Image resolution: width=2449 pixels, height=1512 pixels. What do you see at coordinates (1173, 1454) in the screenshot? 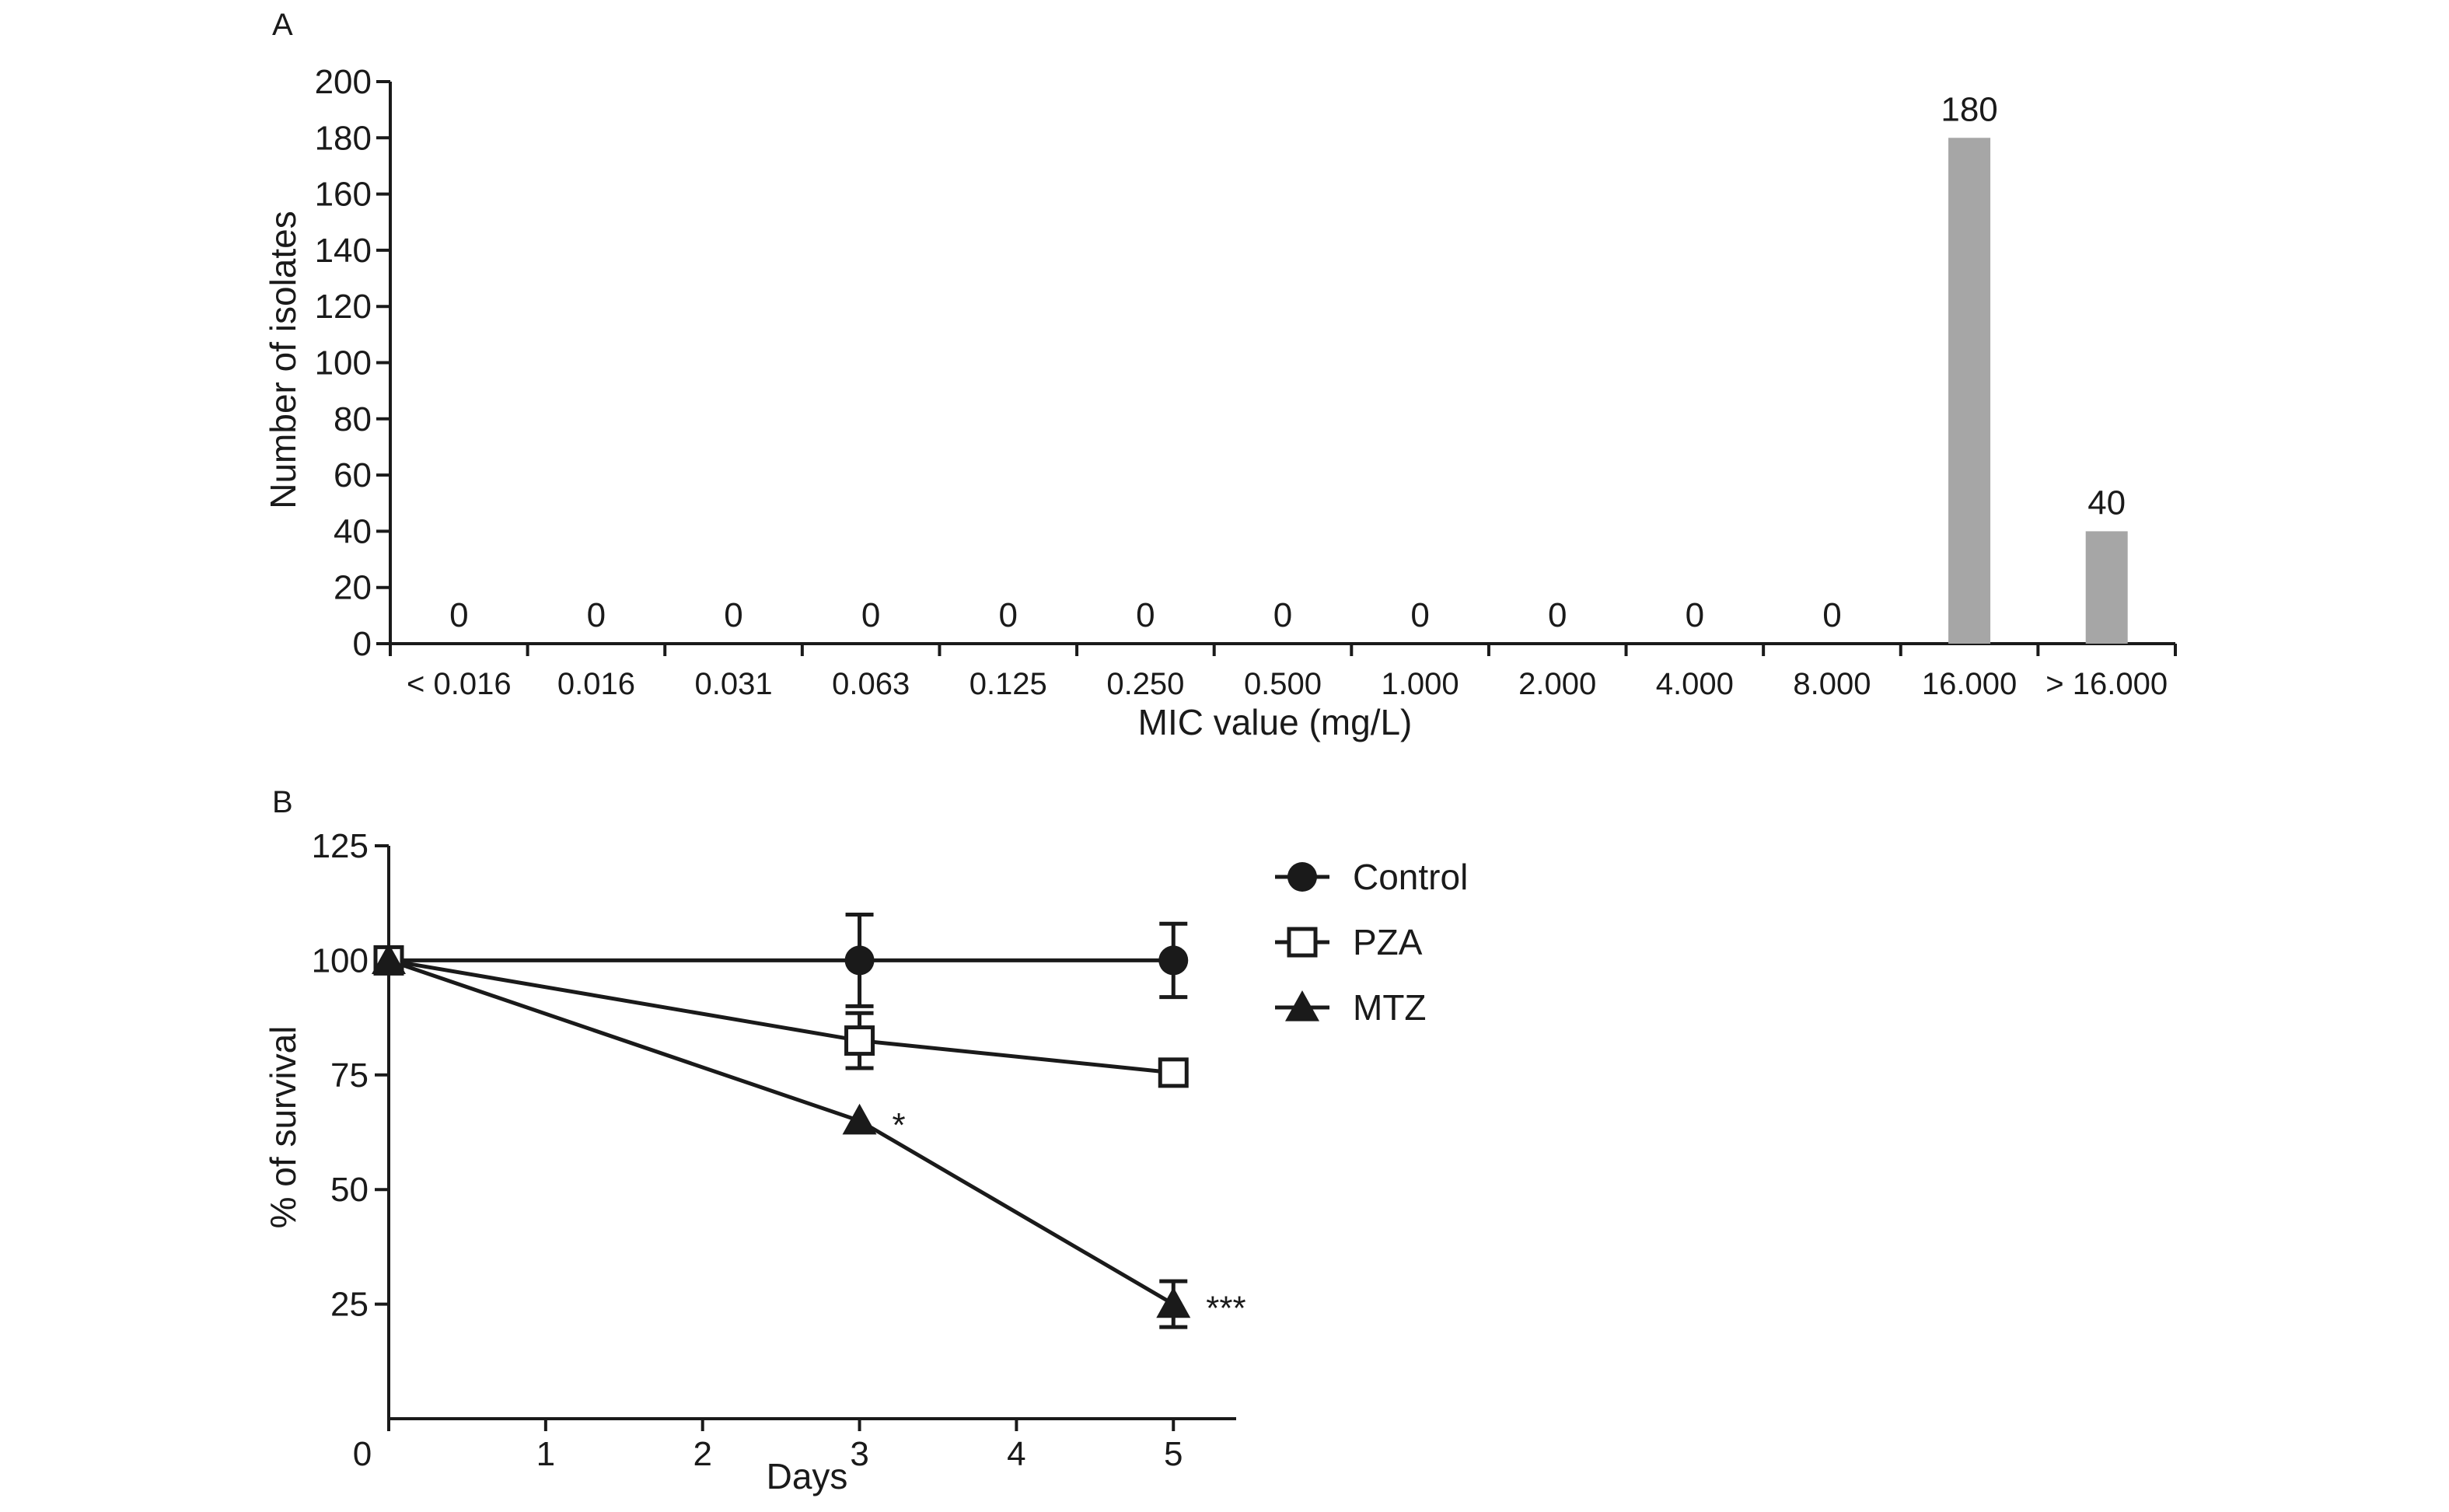
I see `panel-b-x-tick-label: 5` at bounding box center [1173, 1454].